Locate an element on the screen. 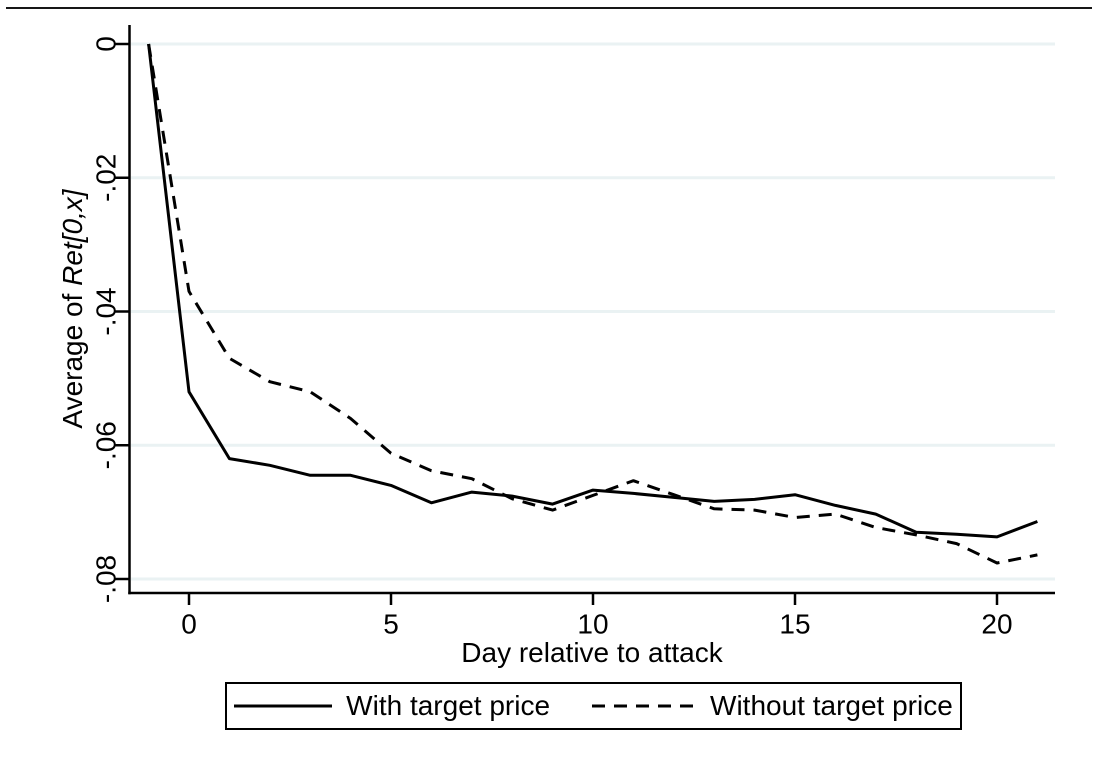 This screenshot has width=1098, height=760. y-tick-label: -.04 is located at coordinates (106, 311).